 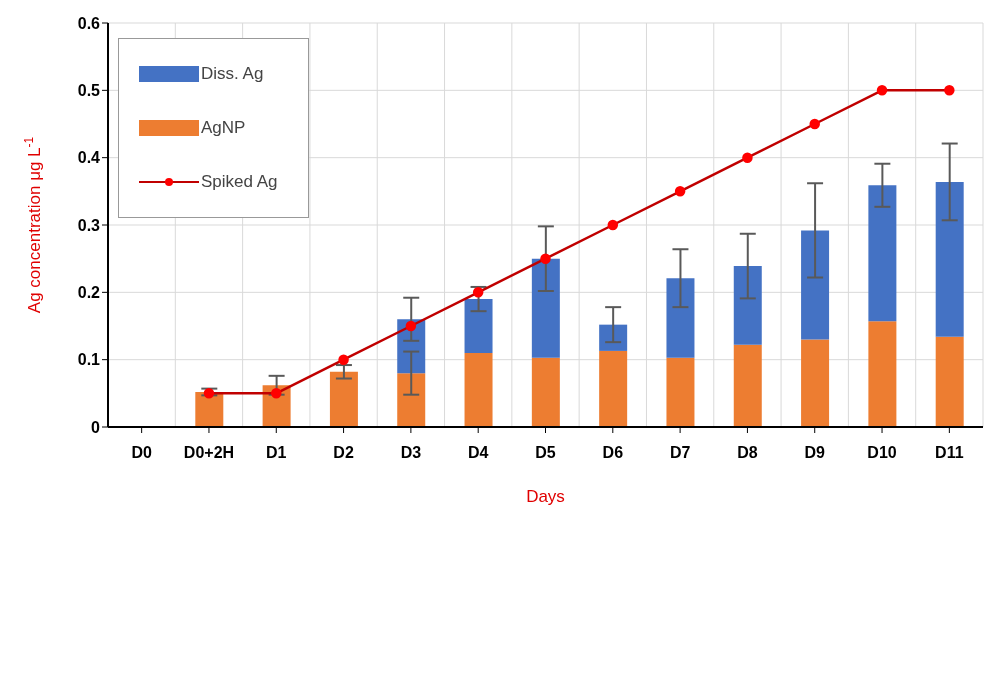 What do you see at coordinates (89, 91) in the screenshot?
I see `y-tick-label: 0.5` at bounding box center [89, 91].